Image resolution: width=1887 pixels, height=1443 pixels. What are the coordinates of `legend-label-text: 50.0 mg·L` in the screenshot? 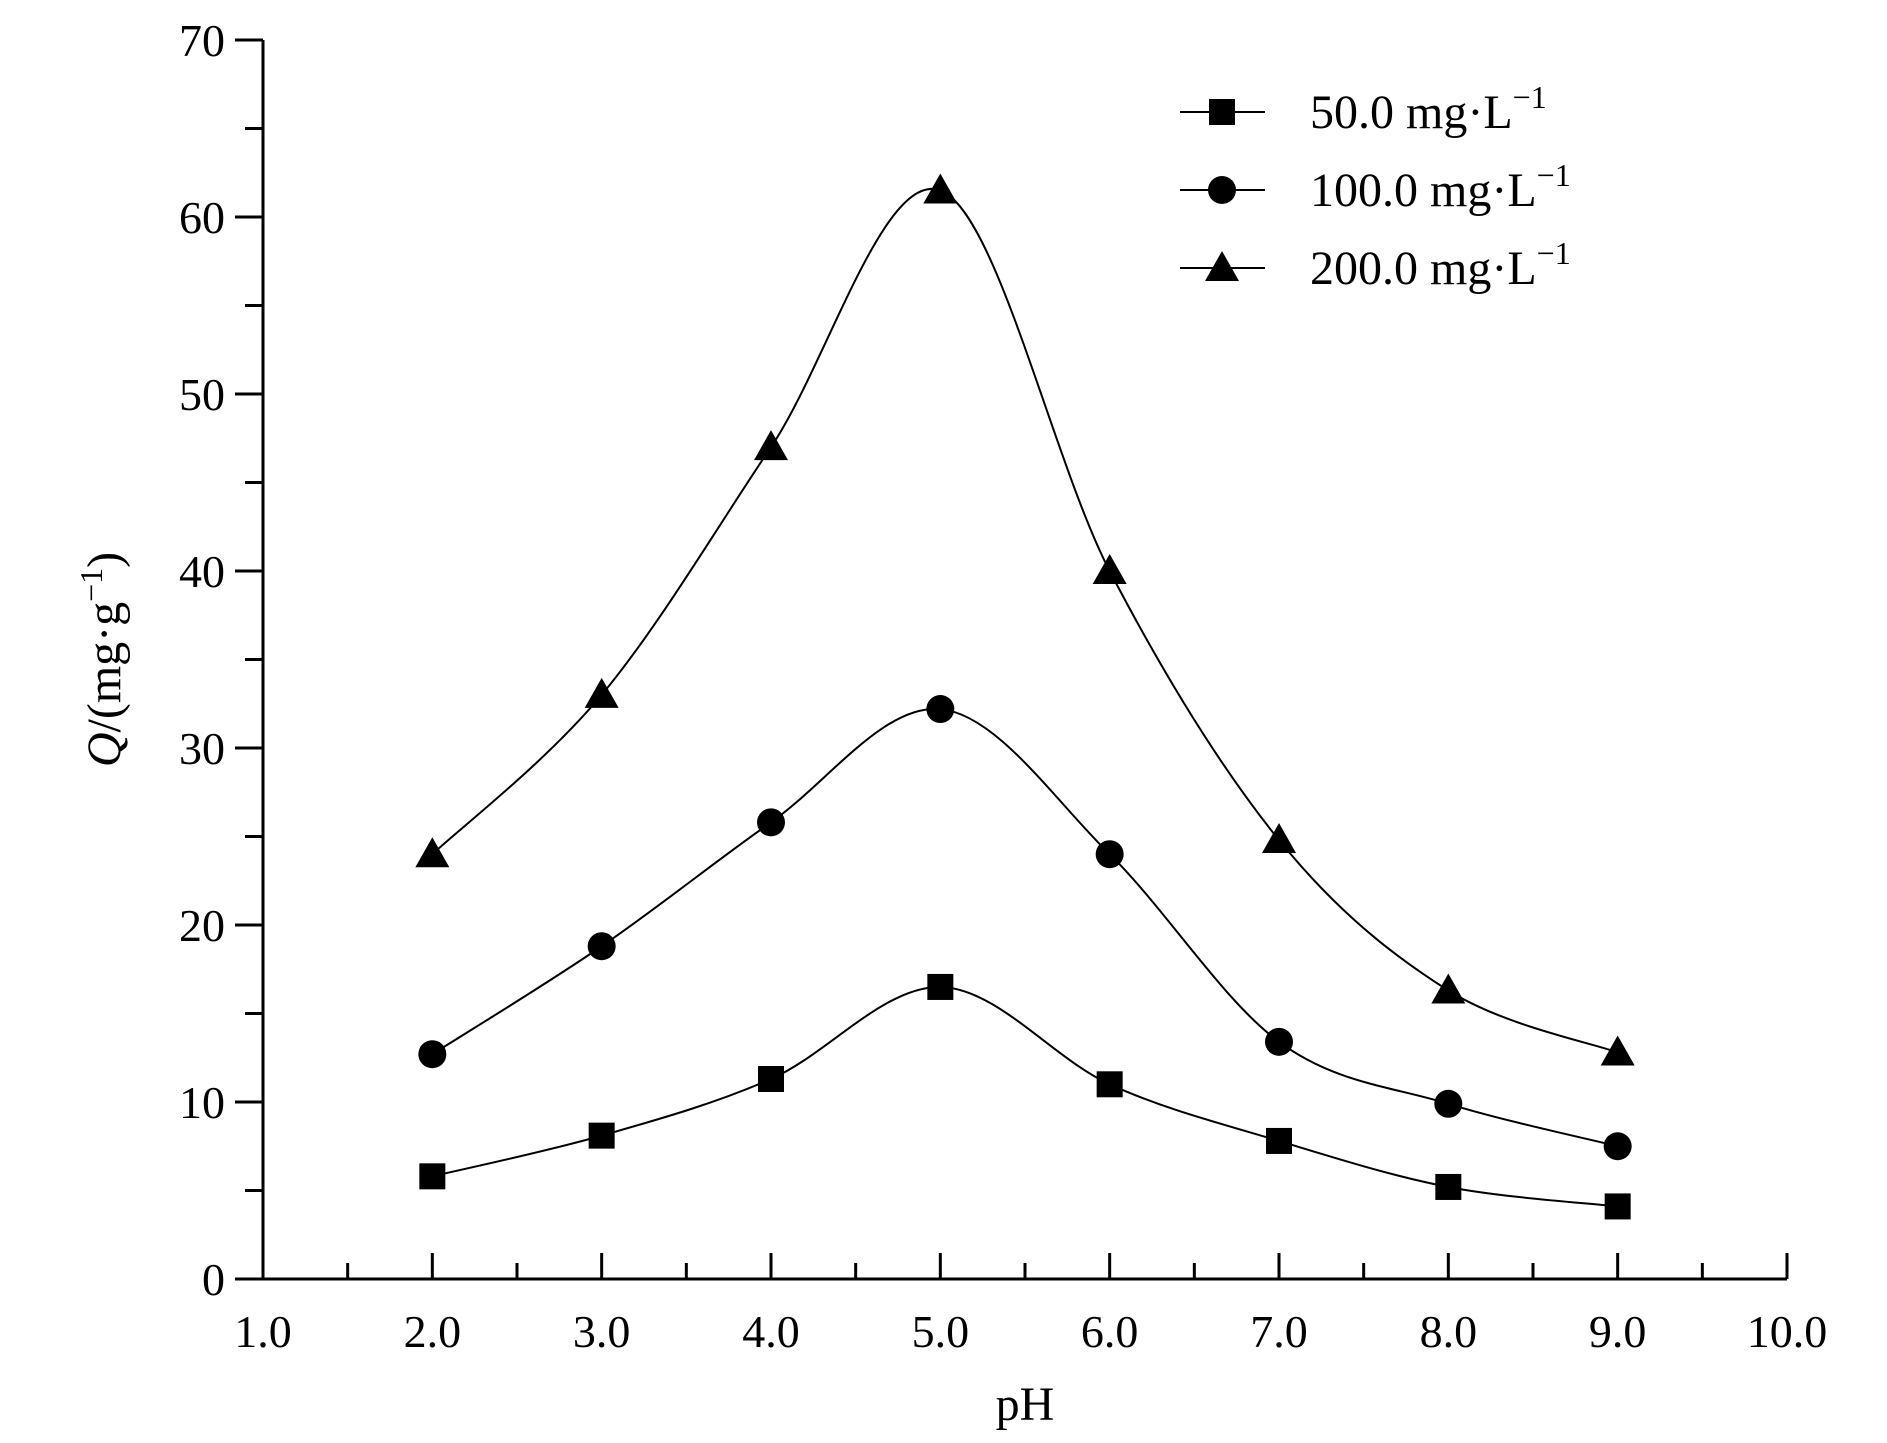 It's located at (1411, 112).